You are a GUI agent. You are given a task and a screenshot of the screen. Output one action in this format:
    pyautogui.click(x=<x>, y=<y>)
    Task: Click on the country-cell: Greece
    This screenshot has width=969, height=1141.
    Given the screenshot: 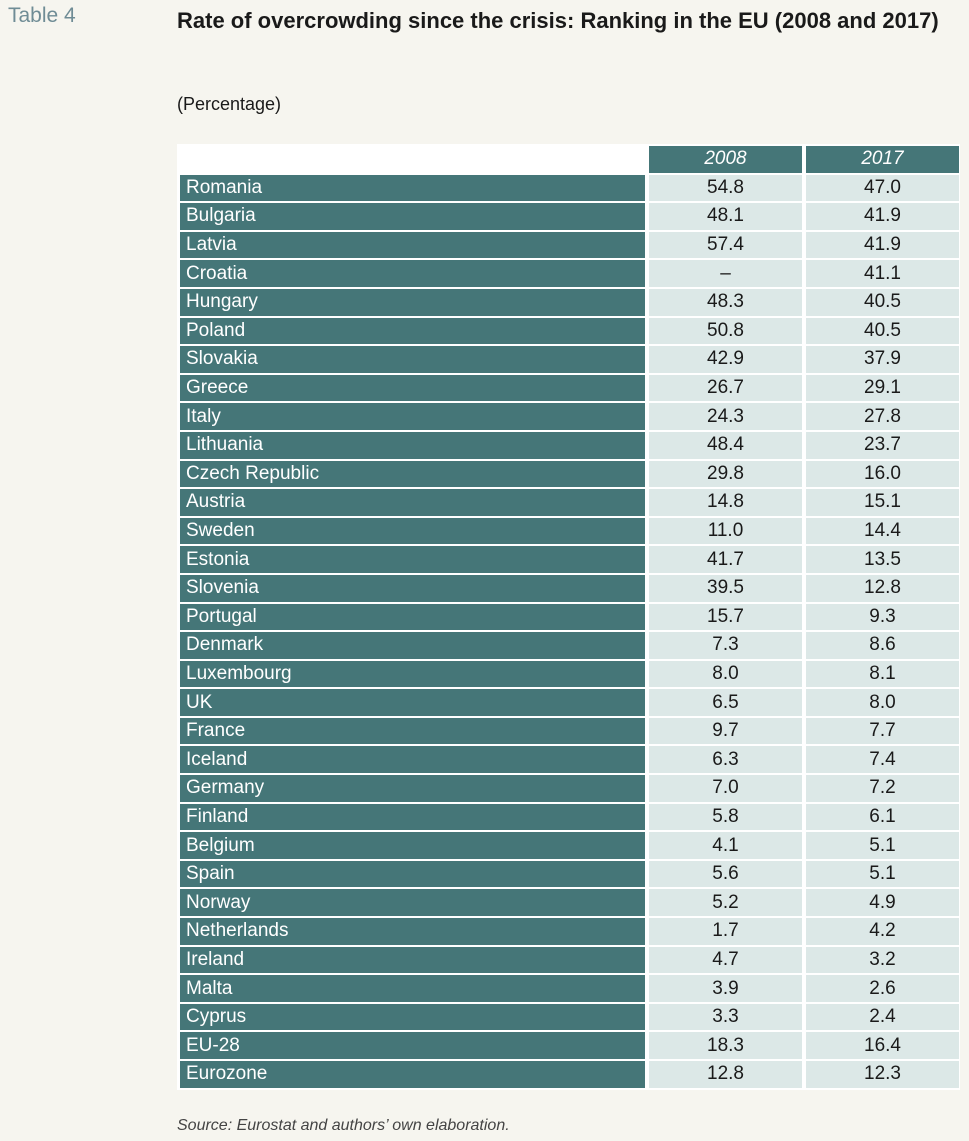 What is the action you would take?
    pyautogui.click(x=412, y=388)
    